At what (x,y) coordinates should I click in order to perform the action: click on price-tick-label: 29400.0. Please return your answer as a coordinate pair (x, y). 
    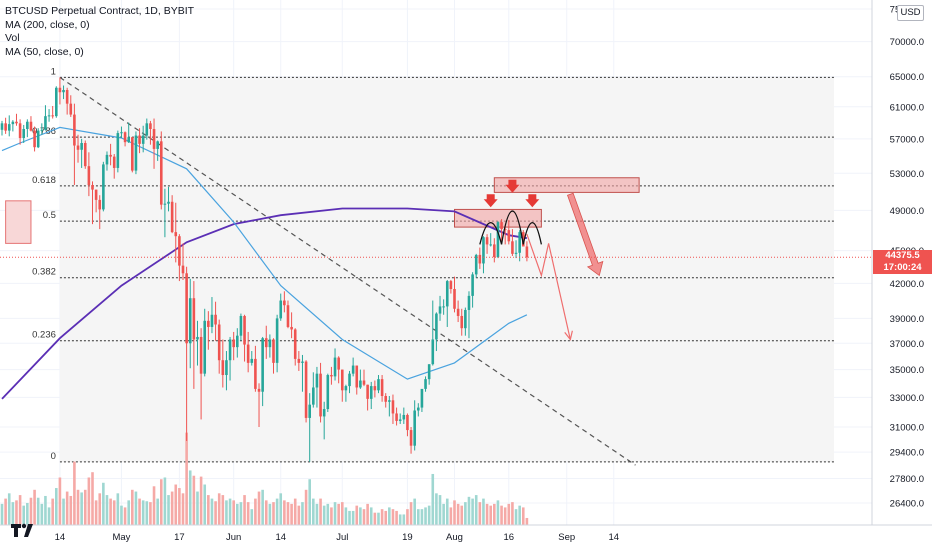
    Looking at the image, I should click on (907, 453).